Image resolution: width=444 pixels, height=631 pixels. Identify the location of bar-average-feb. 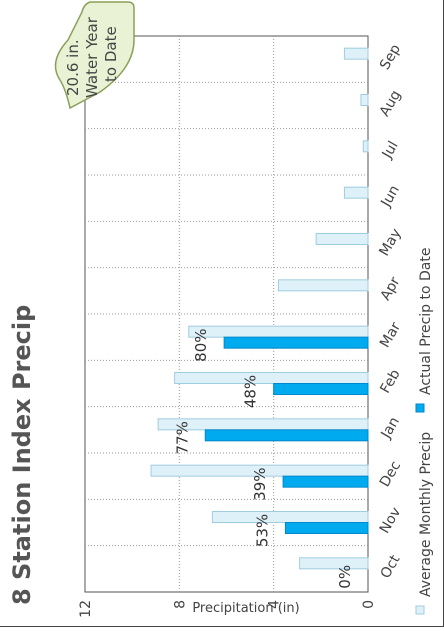
(271, 378).